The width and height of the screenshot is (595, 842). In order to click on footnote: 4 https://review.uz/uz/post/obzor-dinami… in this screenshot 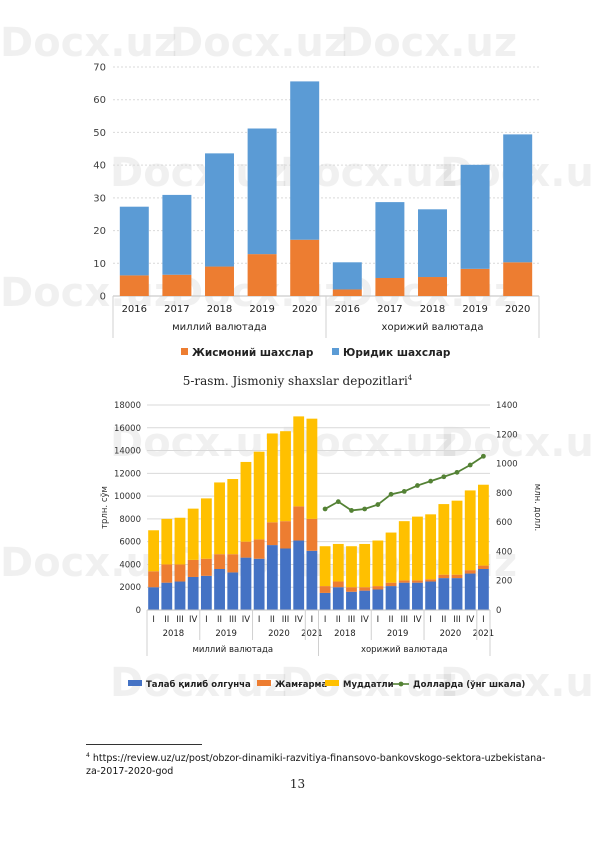, I will do `click(316, 765)`.